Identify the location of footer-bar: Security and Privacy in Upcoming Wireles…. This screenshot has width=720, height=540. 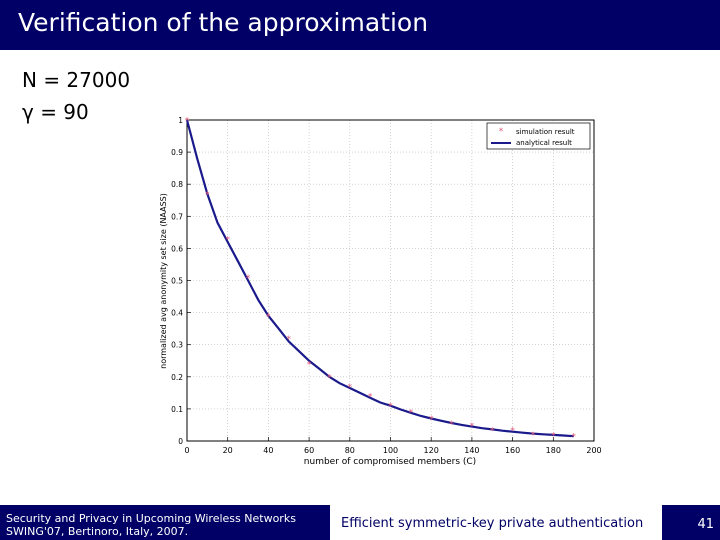
(360, 522).